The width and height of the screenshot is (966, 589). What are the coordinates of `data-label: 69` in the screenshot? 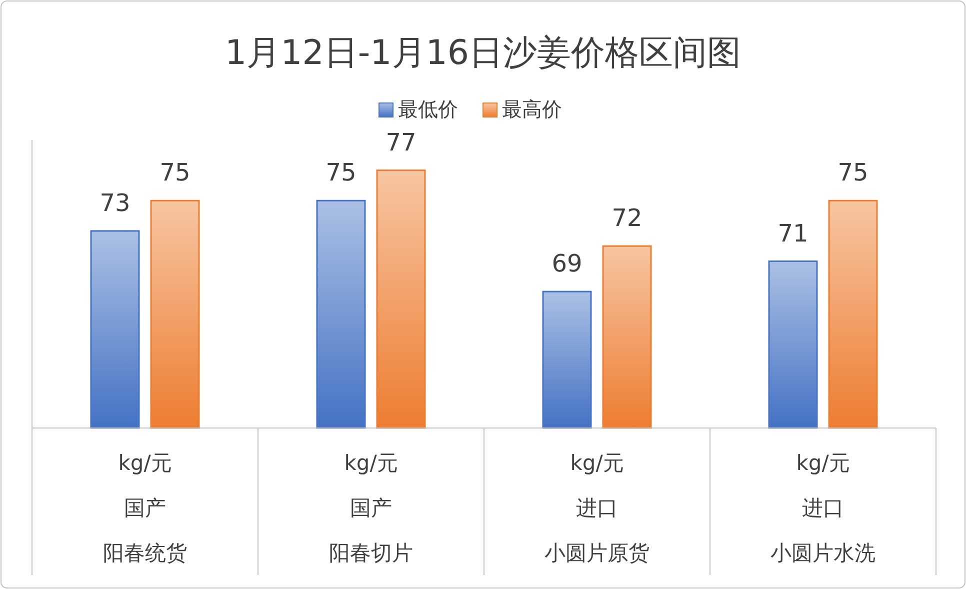 It's located at (567, 264).